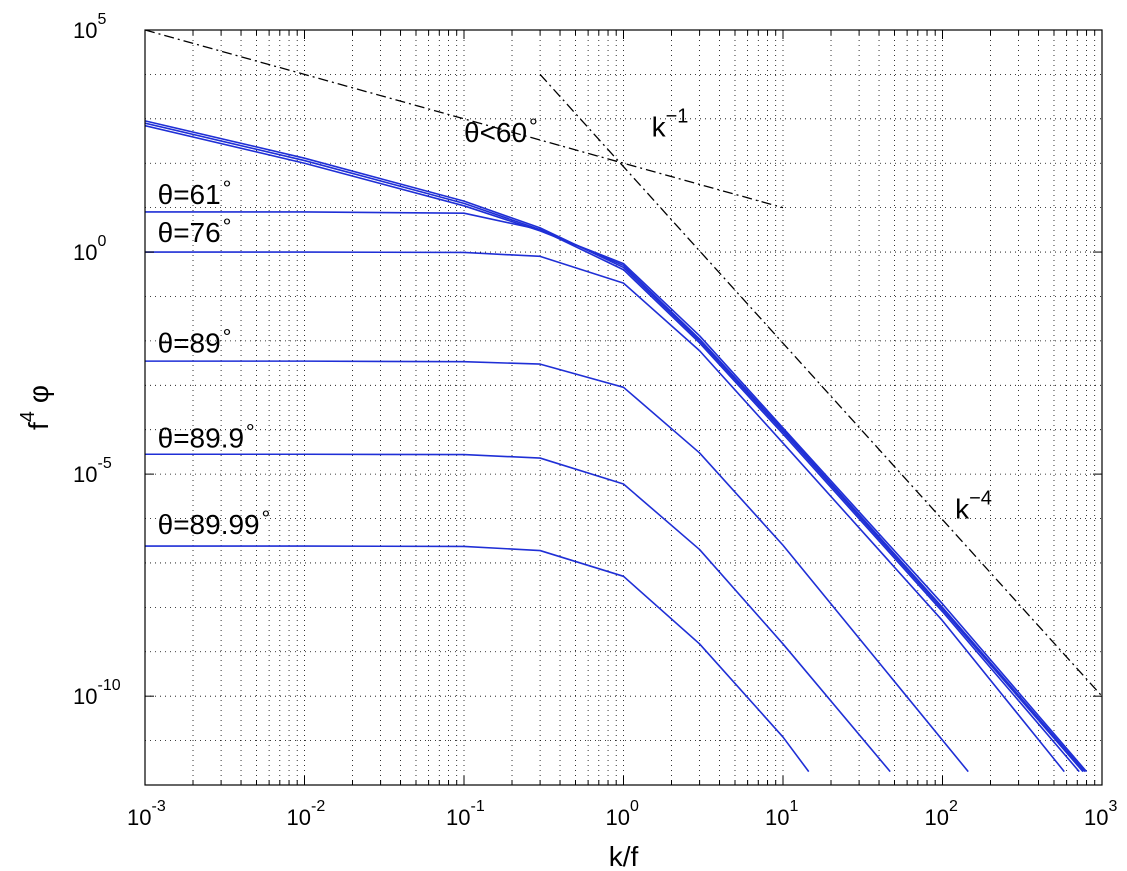 The width and height of the screenshot is (1127, 871). What do you see at coordinates (196, 191) in the screenshot?
I see `annotation-label: θ=61∘` at bounding box center [196, 191].